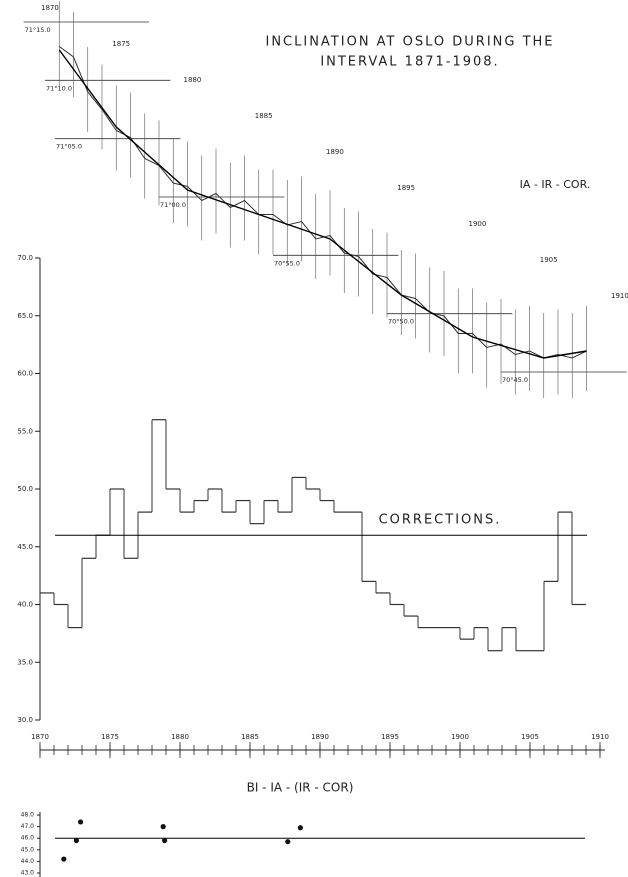 This screenshot has width=628, height=877. What do you see at coordinates (69, 147) in the screenshot?
I see `y-tick-label: 71°05.0` at bounding box center [69, 147].